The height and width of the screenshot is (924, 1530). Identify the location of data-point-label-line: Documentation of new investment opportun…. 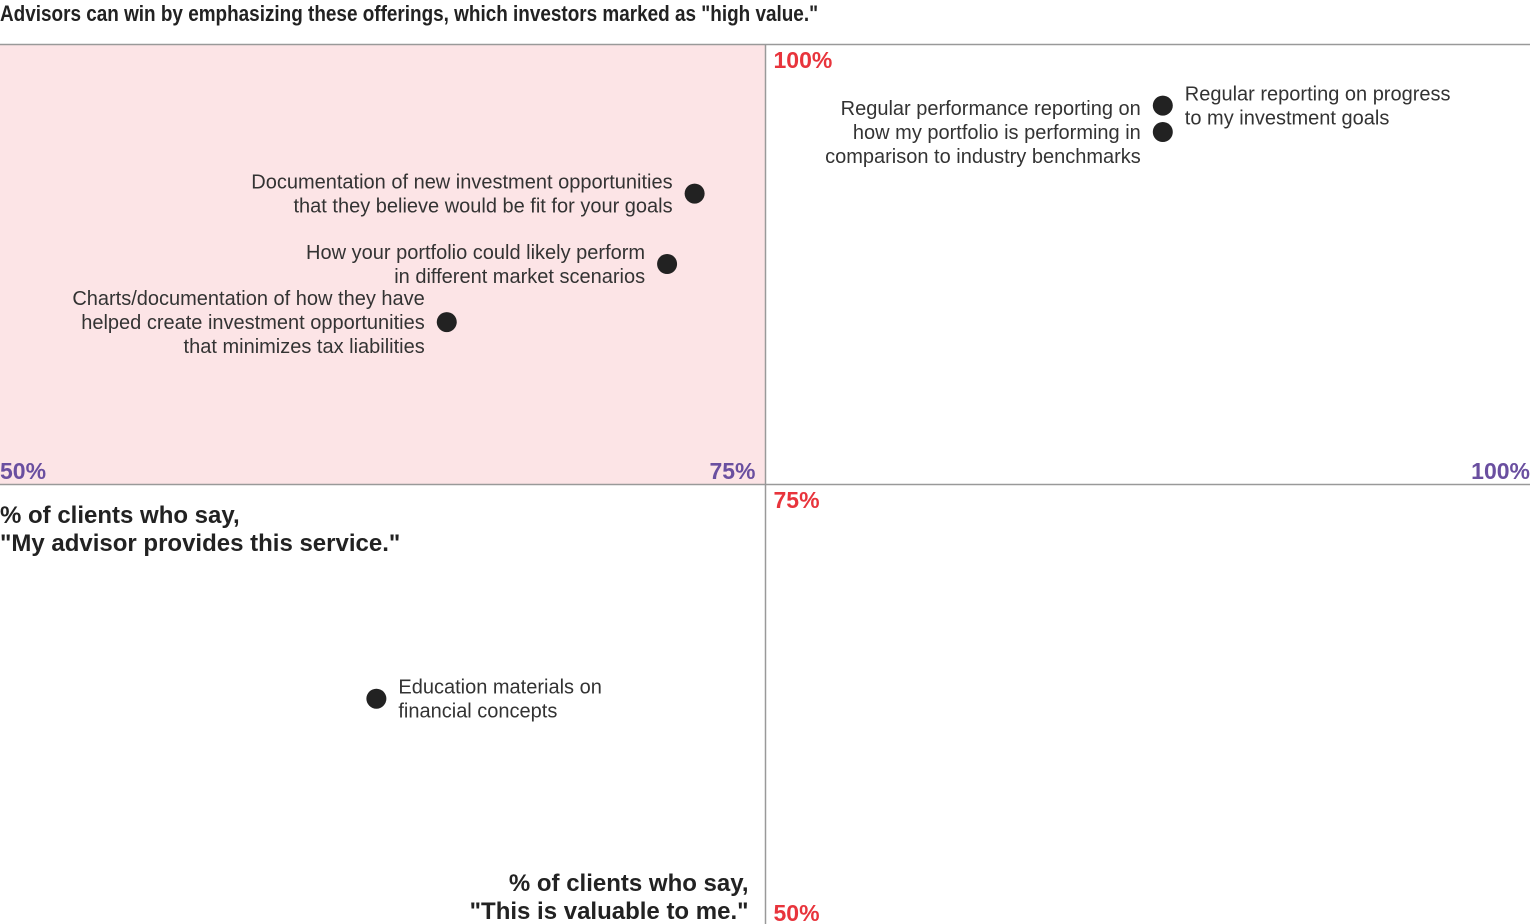
(461, 183).